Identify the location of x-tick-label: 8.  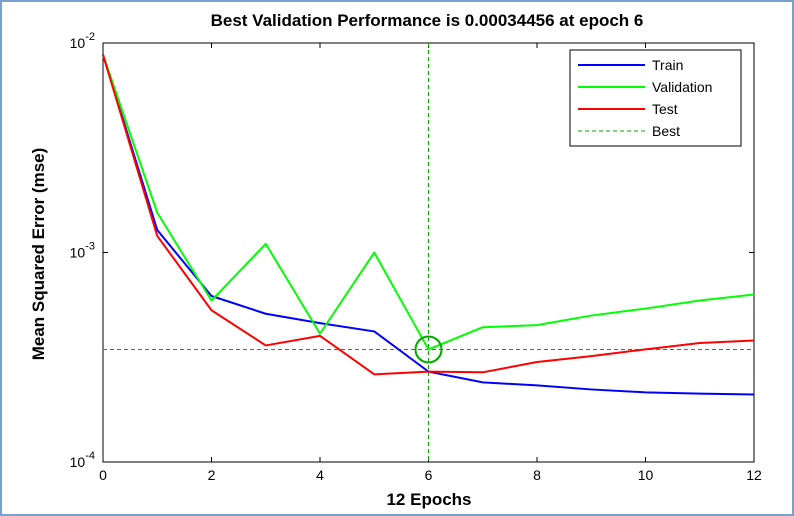
(537, 475).